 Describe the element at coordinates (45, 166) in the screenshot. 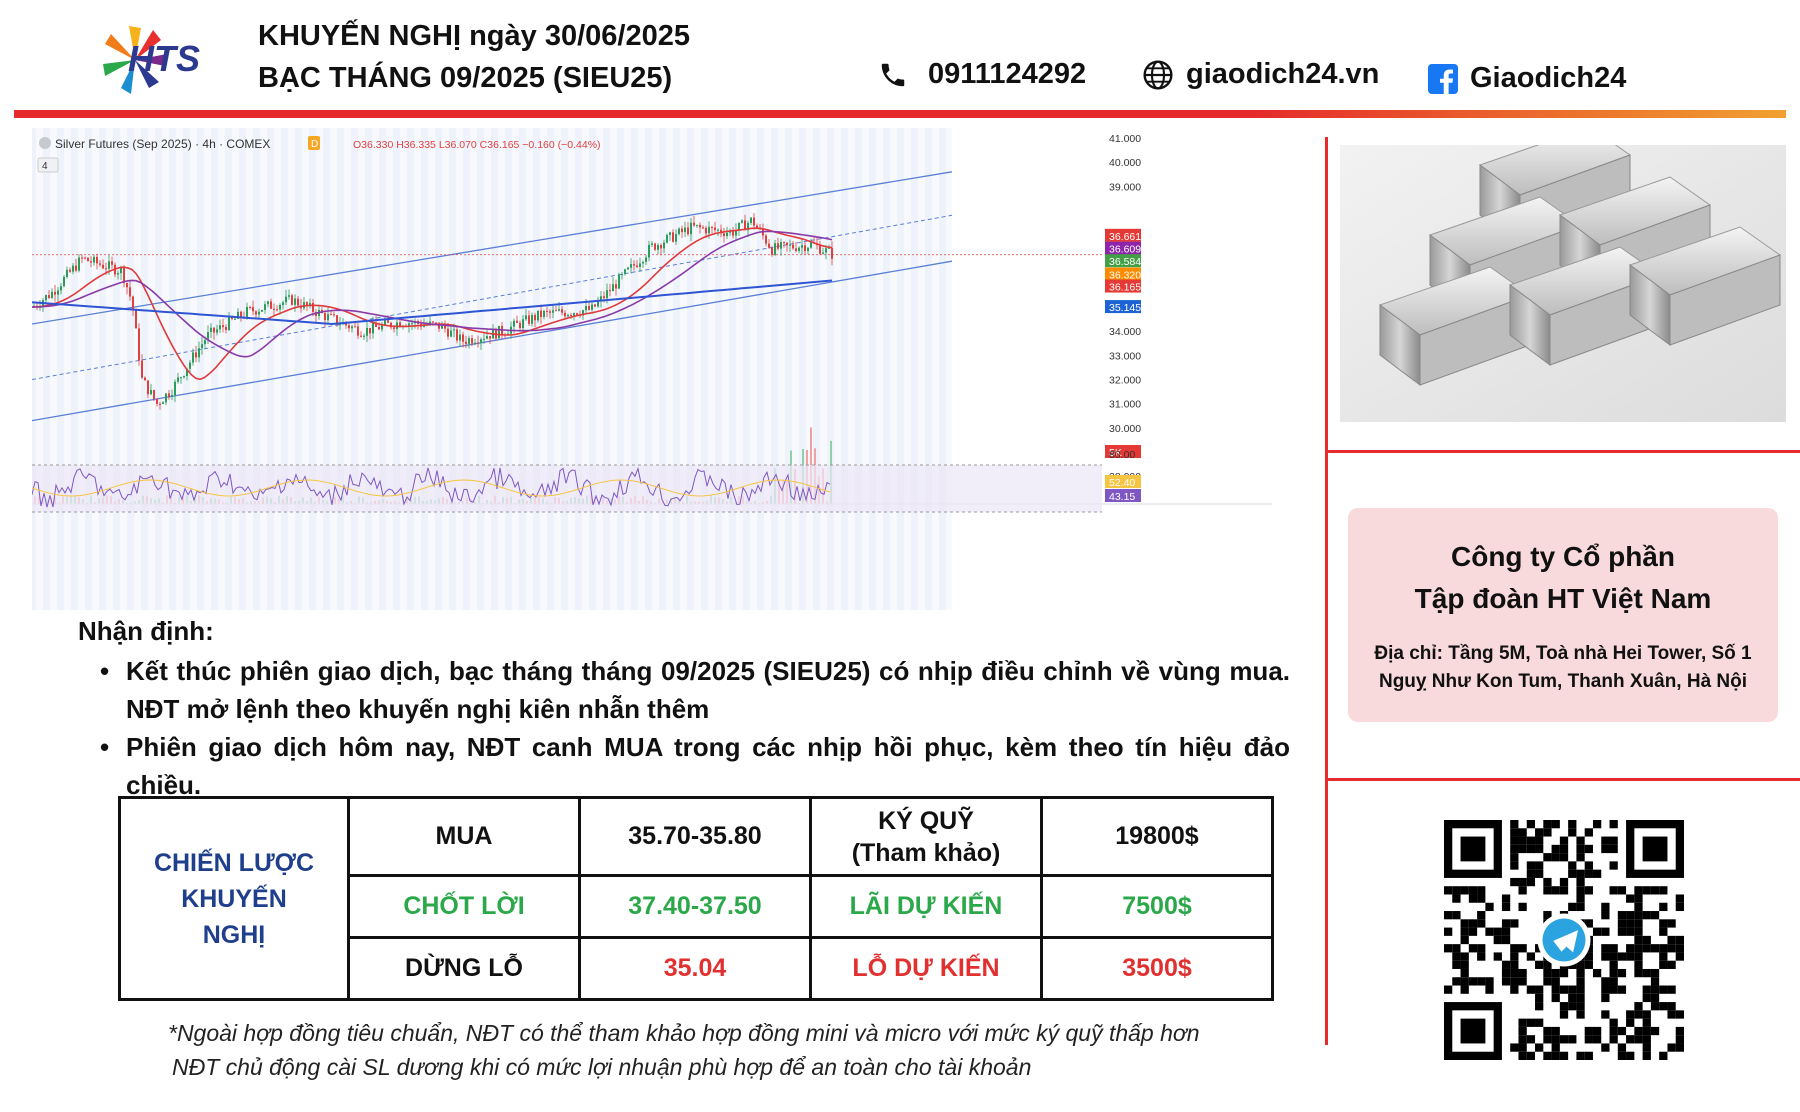

I see `interval-badge: 4` at that location.